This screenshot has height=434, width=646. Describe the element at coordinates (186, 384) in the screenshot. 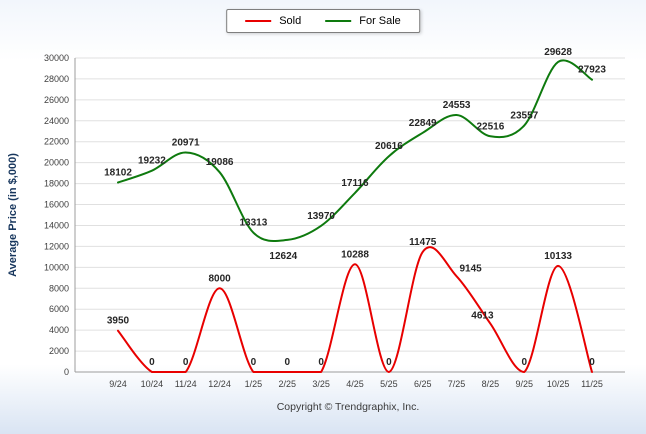

I see `x-tick-label: 11/24` at that location.